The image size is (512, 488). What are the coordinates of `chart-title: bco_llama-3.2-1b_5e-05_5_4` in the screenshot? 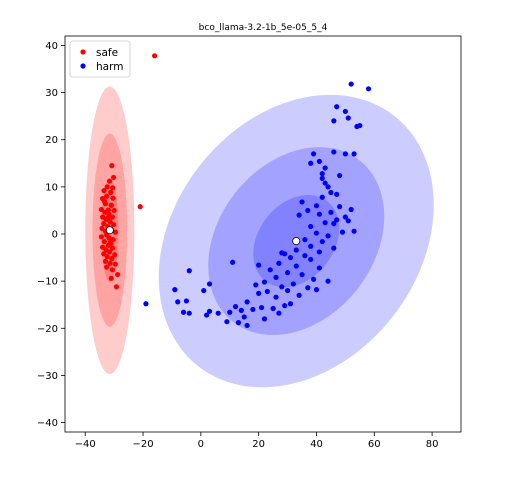 It's located at (263, 28).